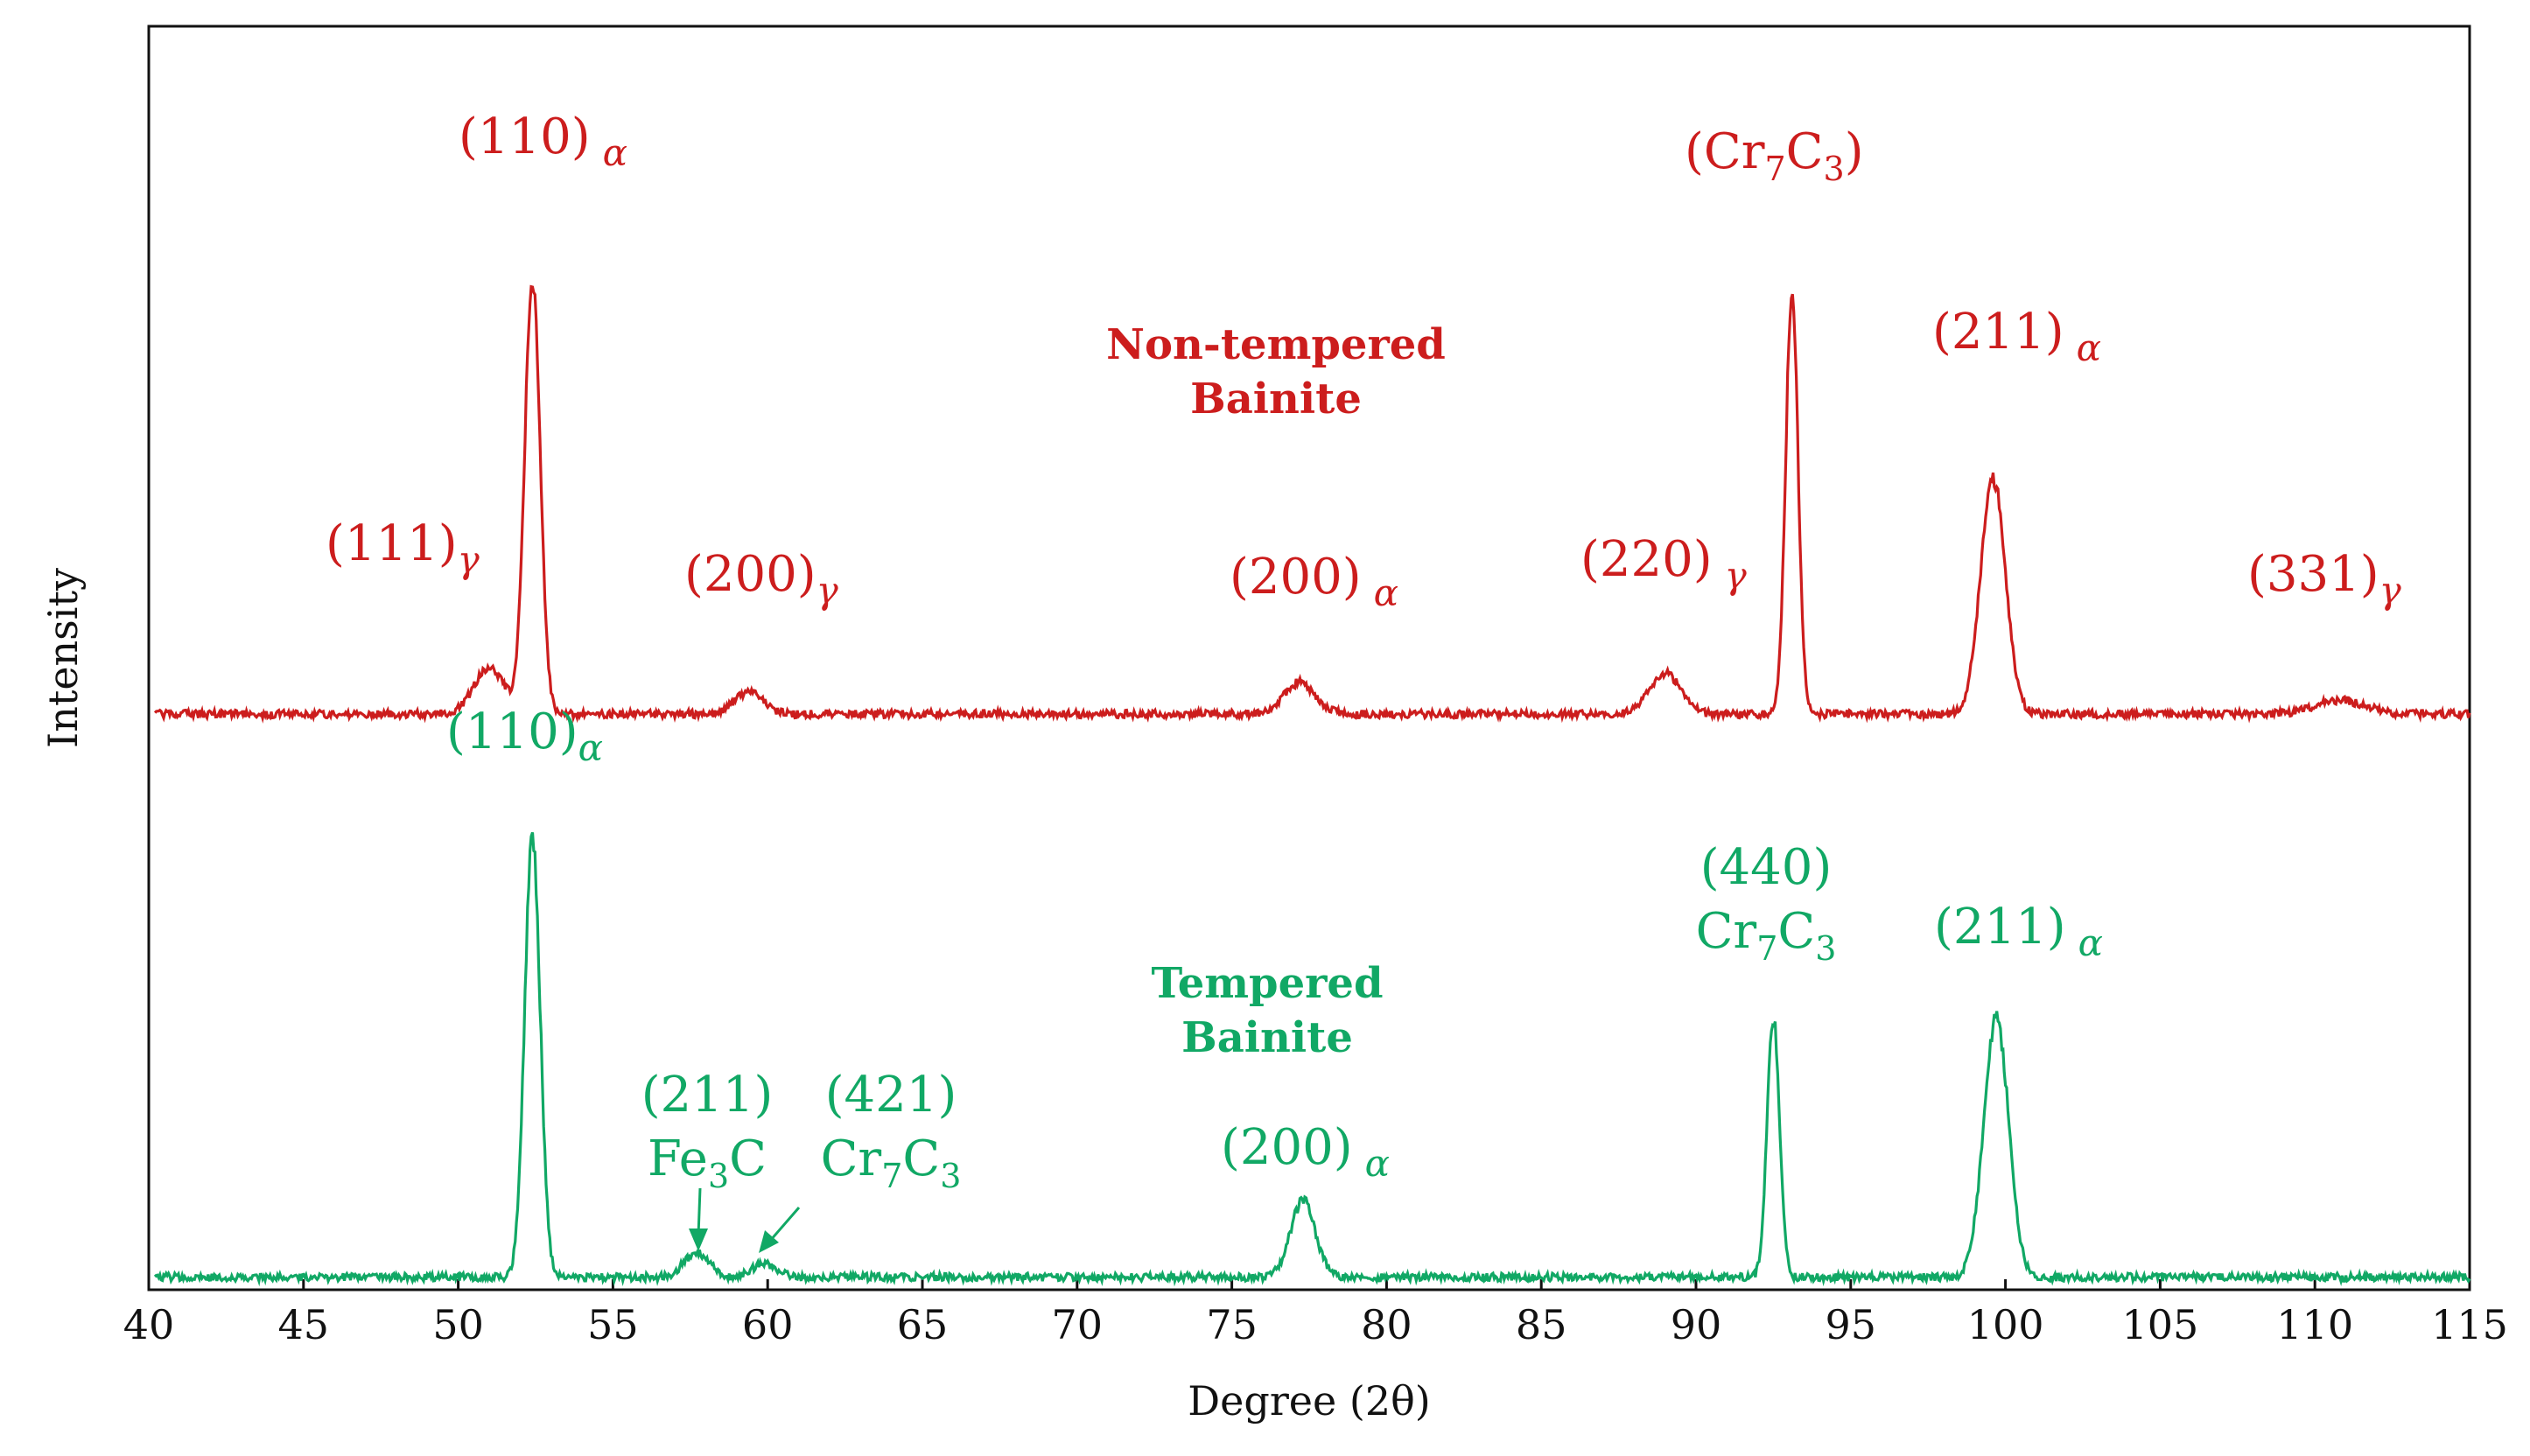 This screenshot has height=1456, width=2530. Describe the element at coordinates (2314, 1324) in the screenshot. I see `x-tick-label: 110` at that location.